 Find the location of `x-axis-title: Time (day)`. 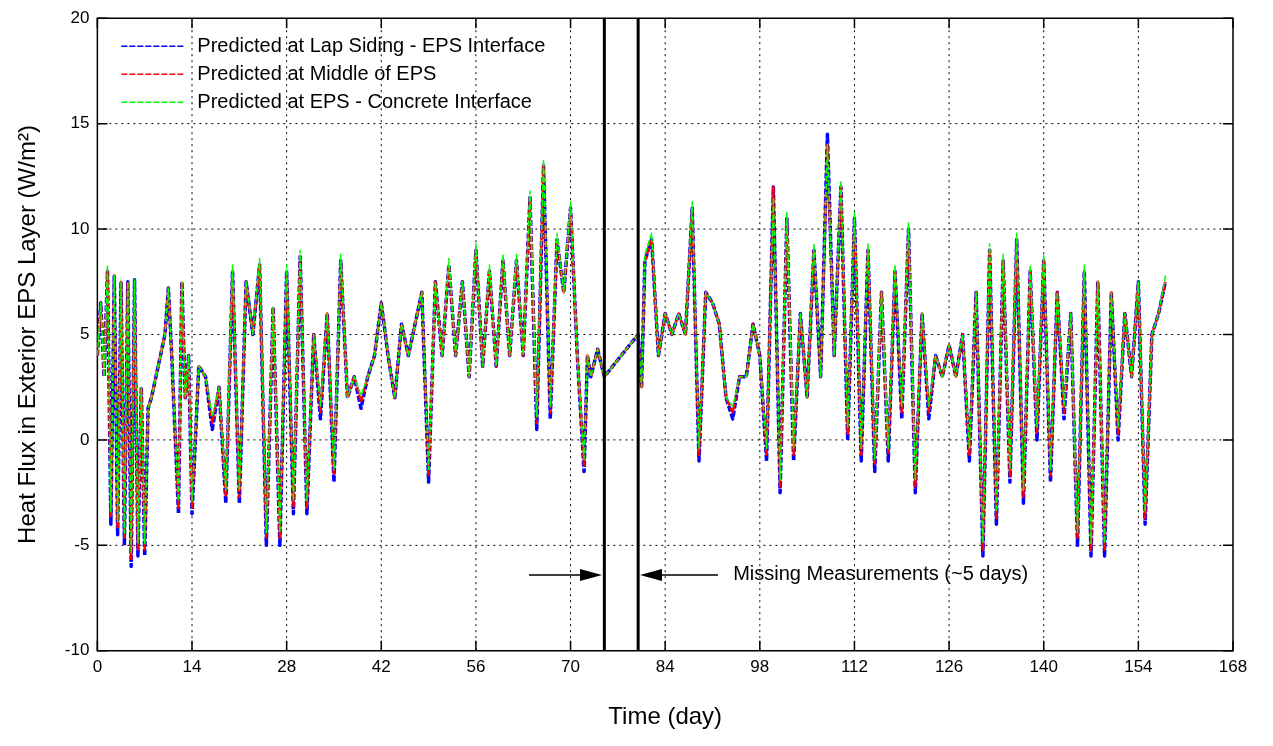

x-axis-title: Time (day) is located at coordinates (665, 716).